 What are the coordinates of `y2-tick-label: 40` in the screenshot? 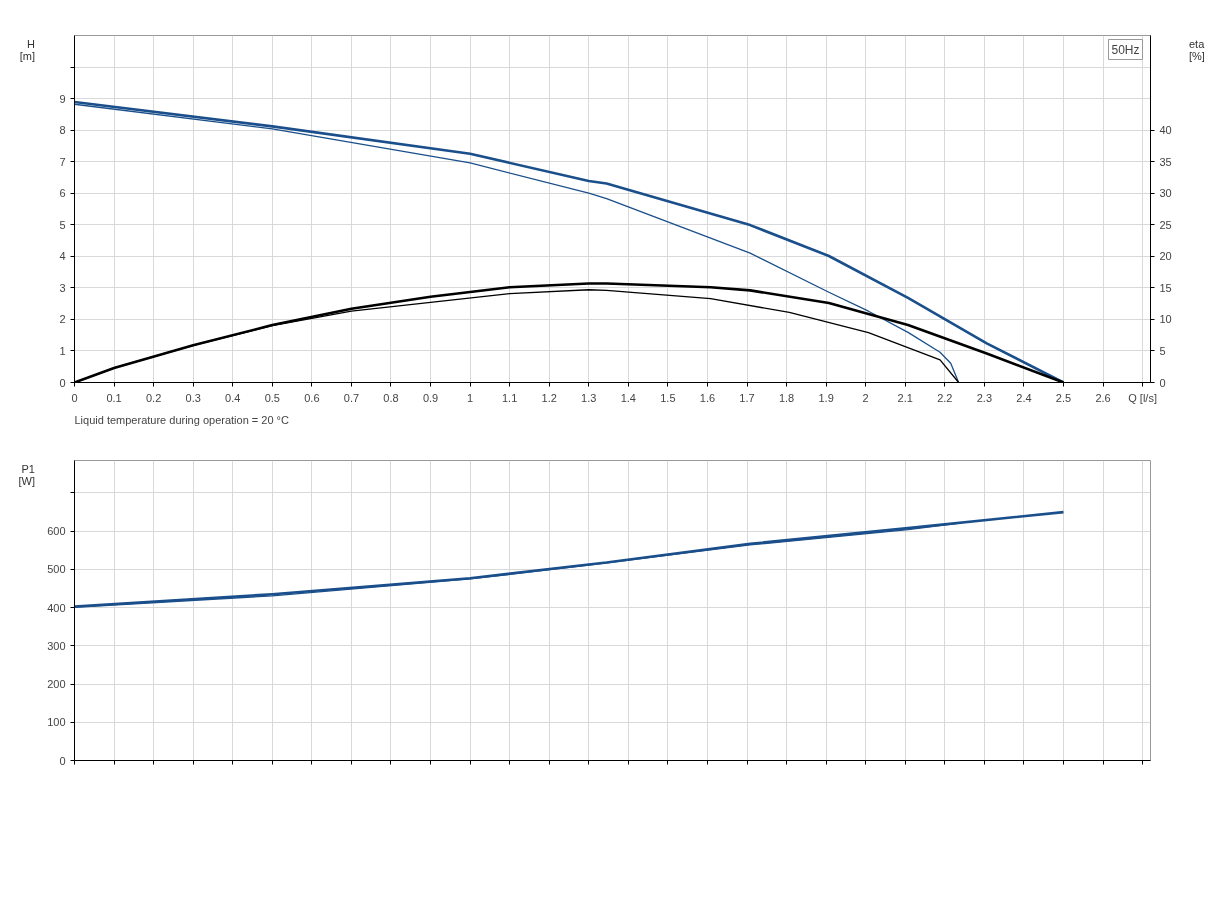 It's located at (1165, 130).